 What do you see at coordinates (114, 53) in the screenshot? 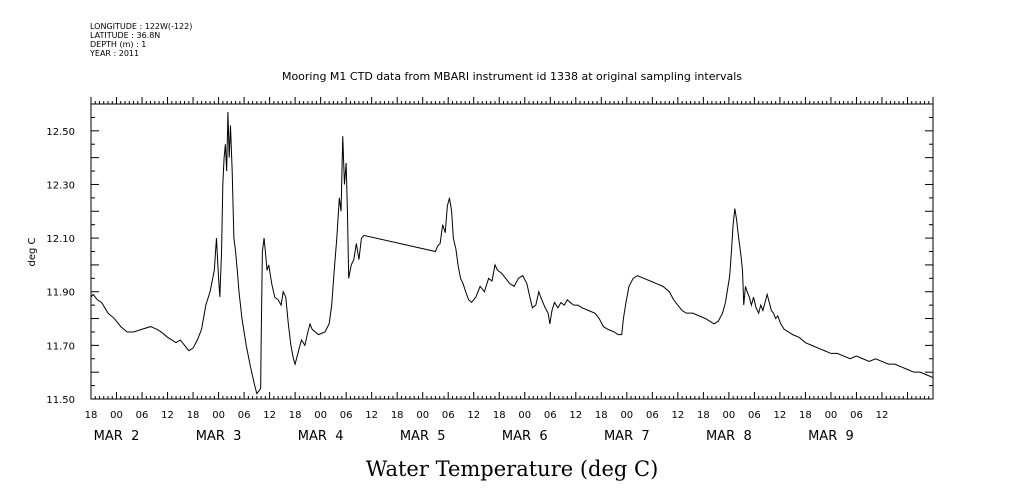
I see `metadata-line: YEAR : 2011` at bounding box center [114, 53].